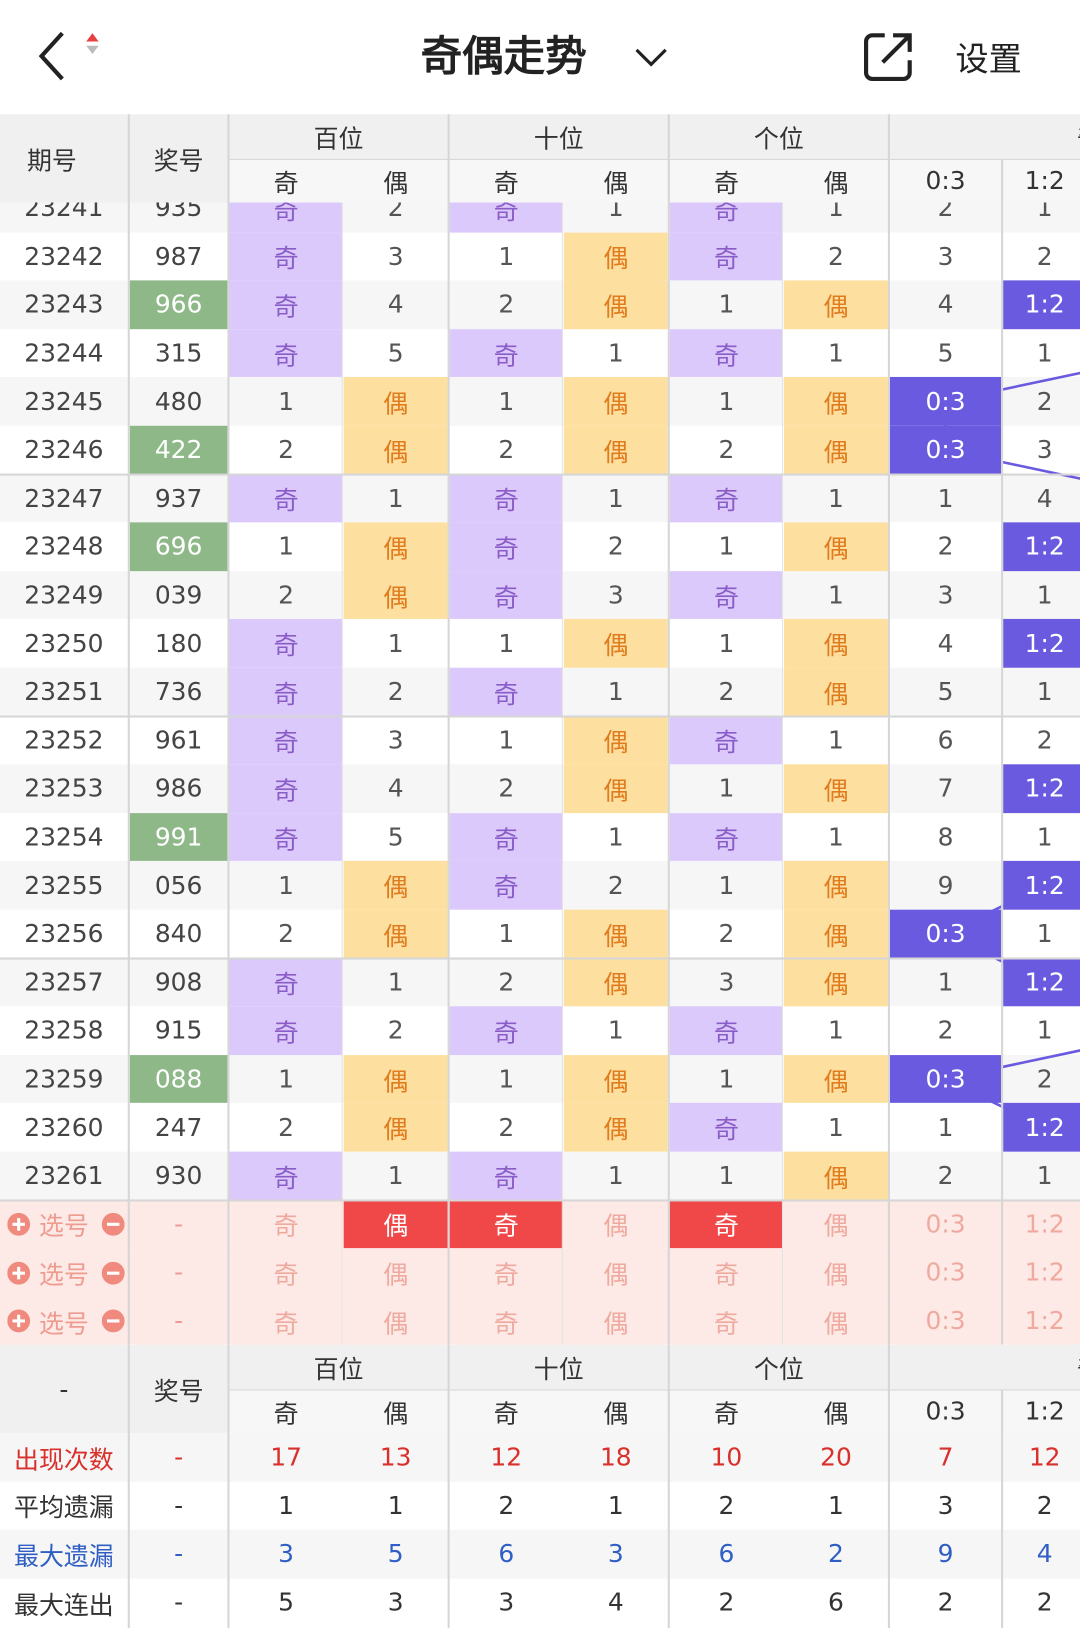  What do you see at coordinates (178, 982) in the screenshot?
I see `draw-number: 908` at bounding box center [178, 982].